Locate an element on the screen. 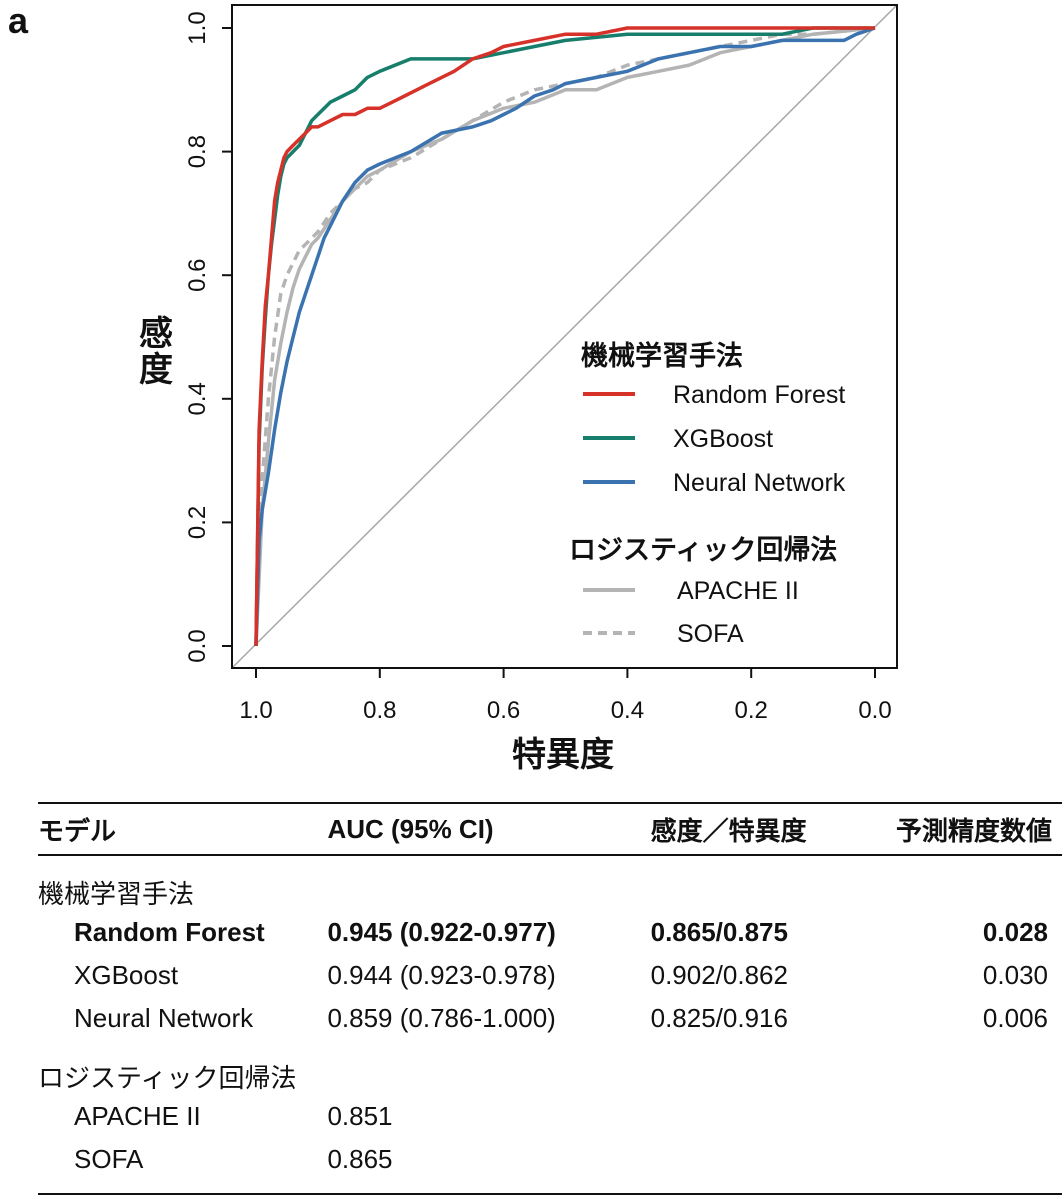 The image size is (1064, 1195). sens-spec-value: 0.865/0.875 is located at coordinates (719, 932).